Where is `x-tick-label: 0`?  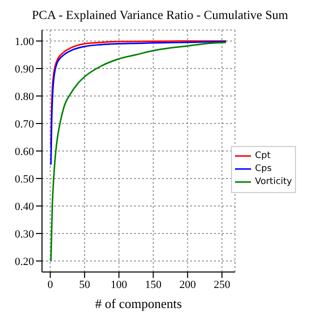 x-tick-label: 0 is located at coordinates (50, 284).